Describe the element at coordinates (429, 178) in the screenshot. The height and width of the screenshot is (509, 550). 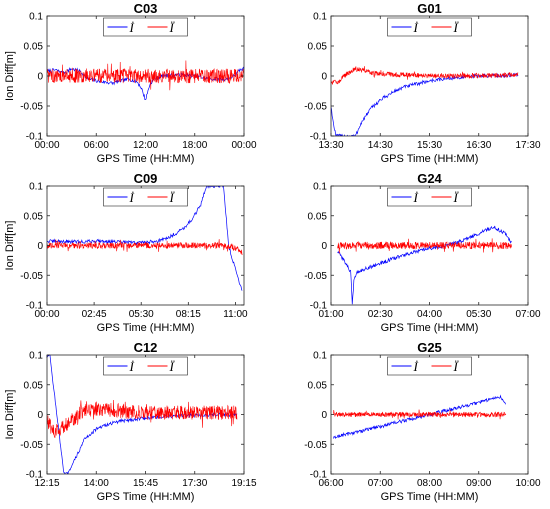
I see `subplot-title: G24` at that location.